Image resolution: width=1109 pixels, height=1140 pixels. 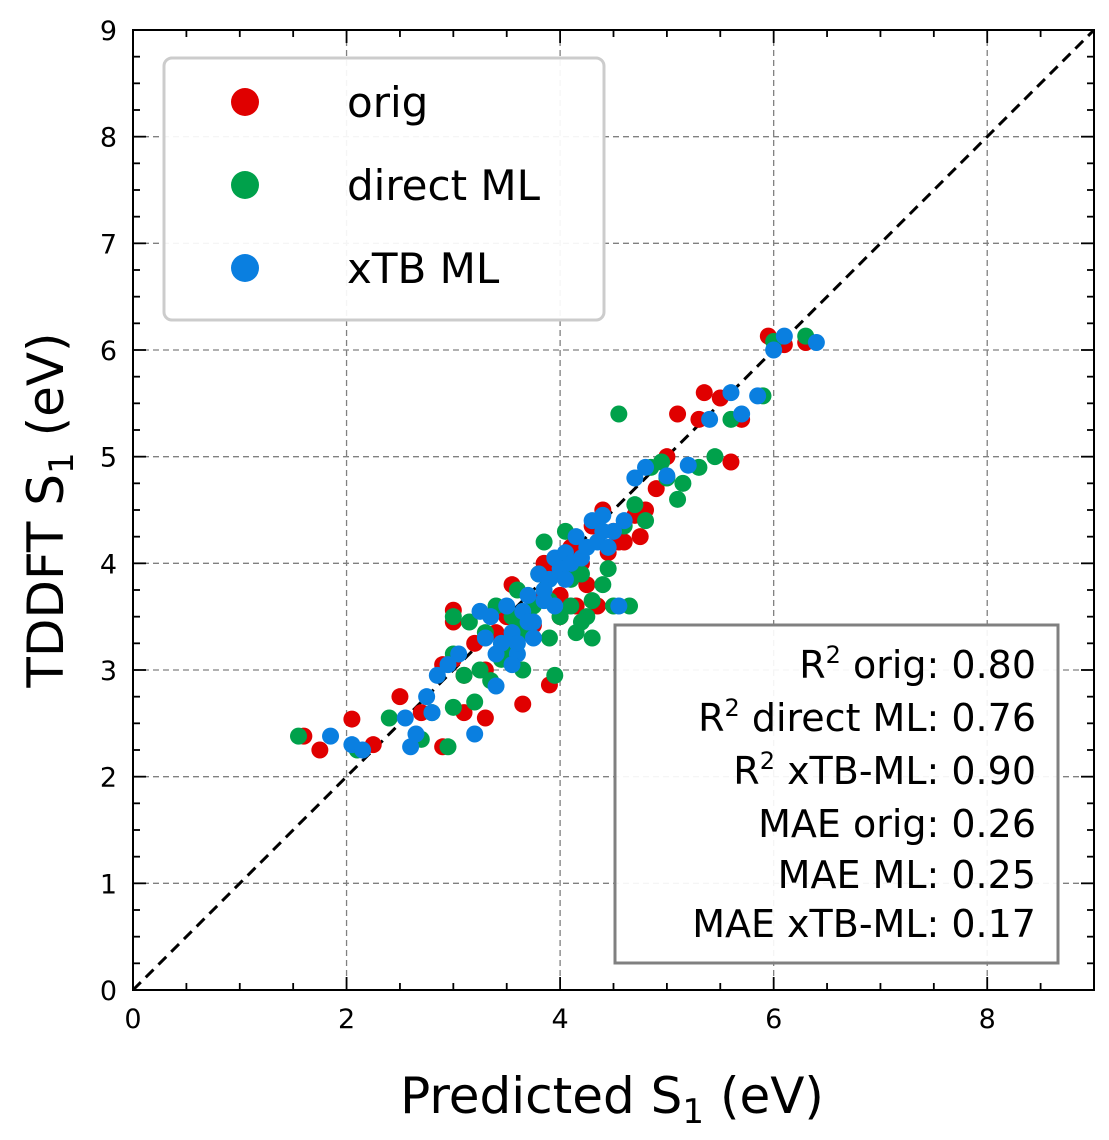 What do you see at coordinates (884, 770) in the screenshot?
I see `stat-r2-xtb-ml: R2 xTB-ML: 0.90` at bounding box center [884, 770].